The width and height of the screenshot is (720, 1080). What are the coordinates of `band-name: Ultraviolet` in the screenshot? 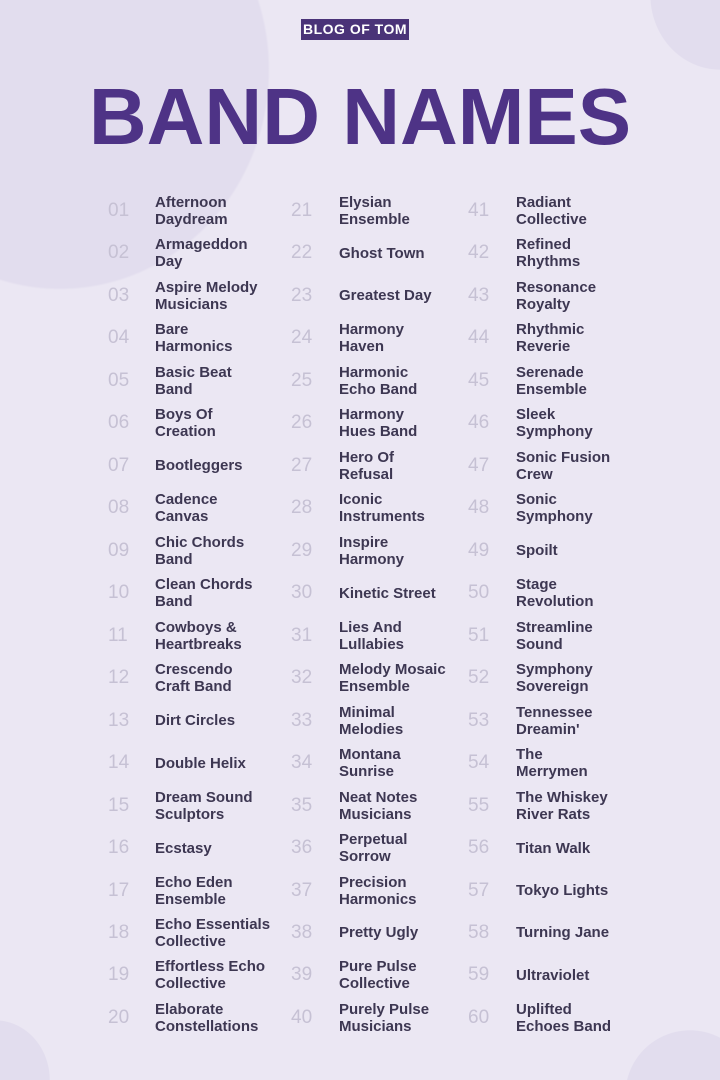 It's located at (553, 975).